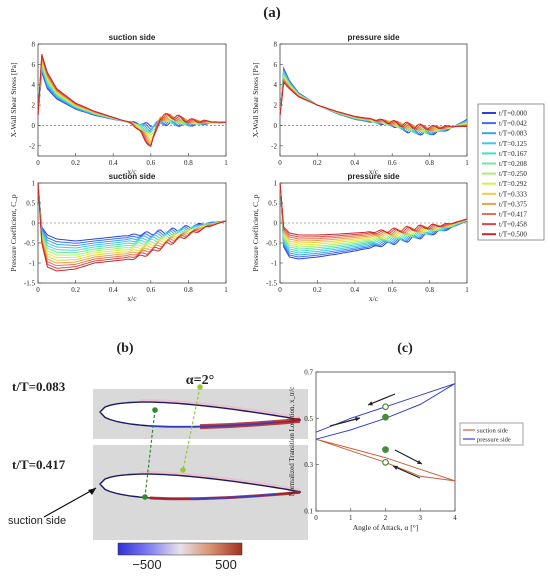 The image size is (550, 579). Describe the element at coordinates (308, 373) in the screenshot. I see `y-tick-label: 0.7` at that location.